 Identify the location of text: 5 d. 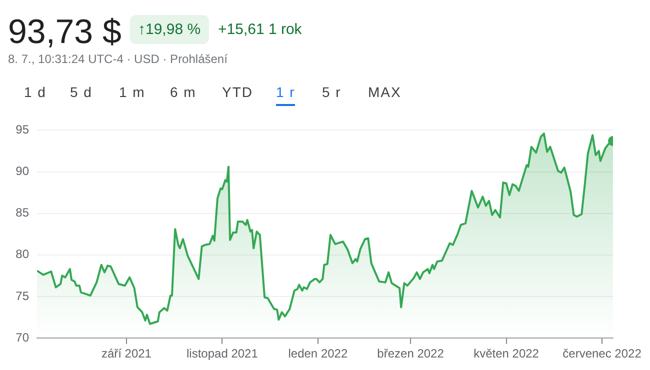
(81, 92).